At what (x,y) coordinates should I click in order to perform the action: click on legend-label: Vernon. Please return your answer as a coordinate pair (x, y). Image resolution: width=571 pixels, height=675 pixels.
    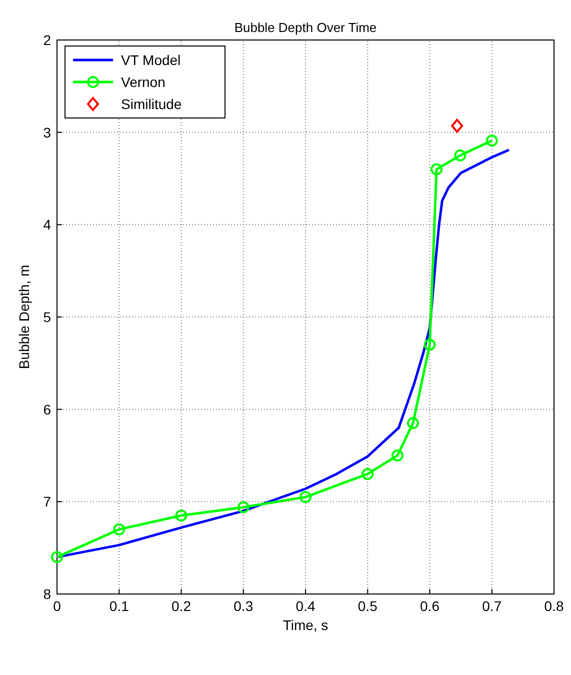
    Looking at the image, I should click on (143, 82).